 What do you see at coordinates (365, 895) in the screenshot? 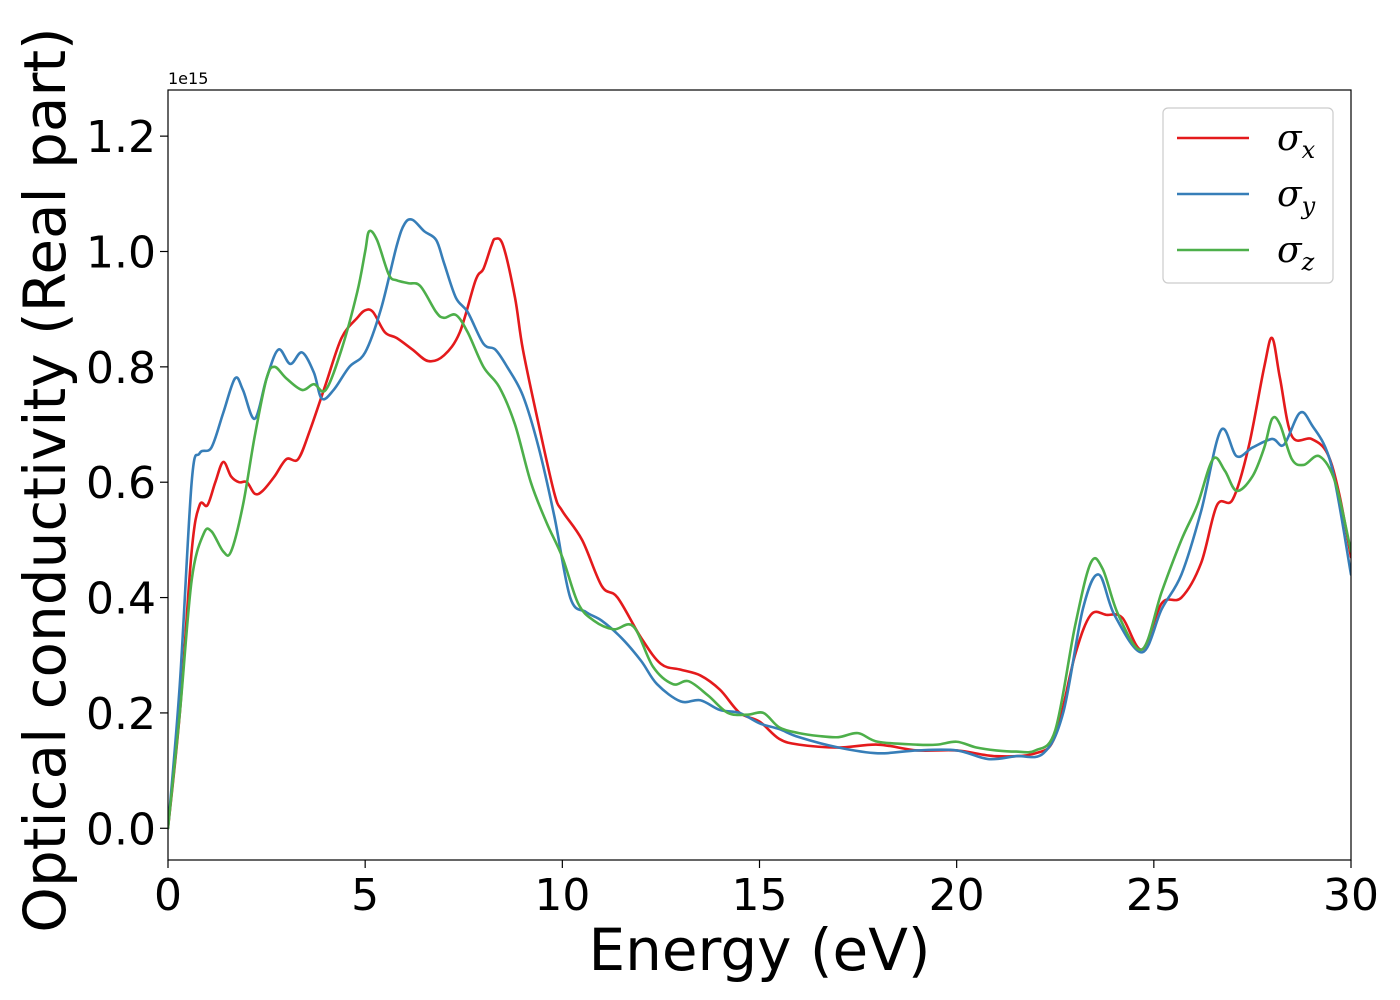
I see `x-tick-label: 5` at bounding box center [365, 895].